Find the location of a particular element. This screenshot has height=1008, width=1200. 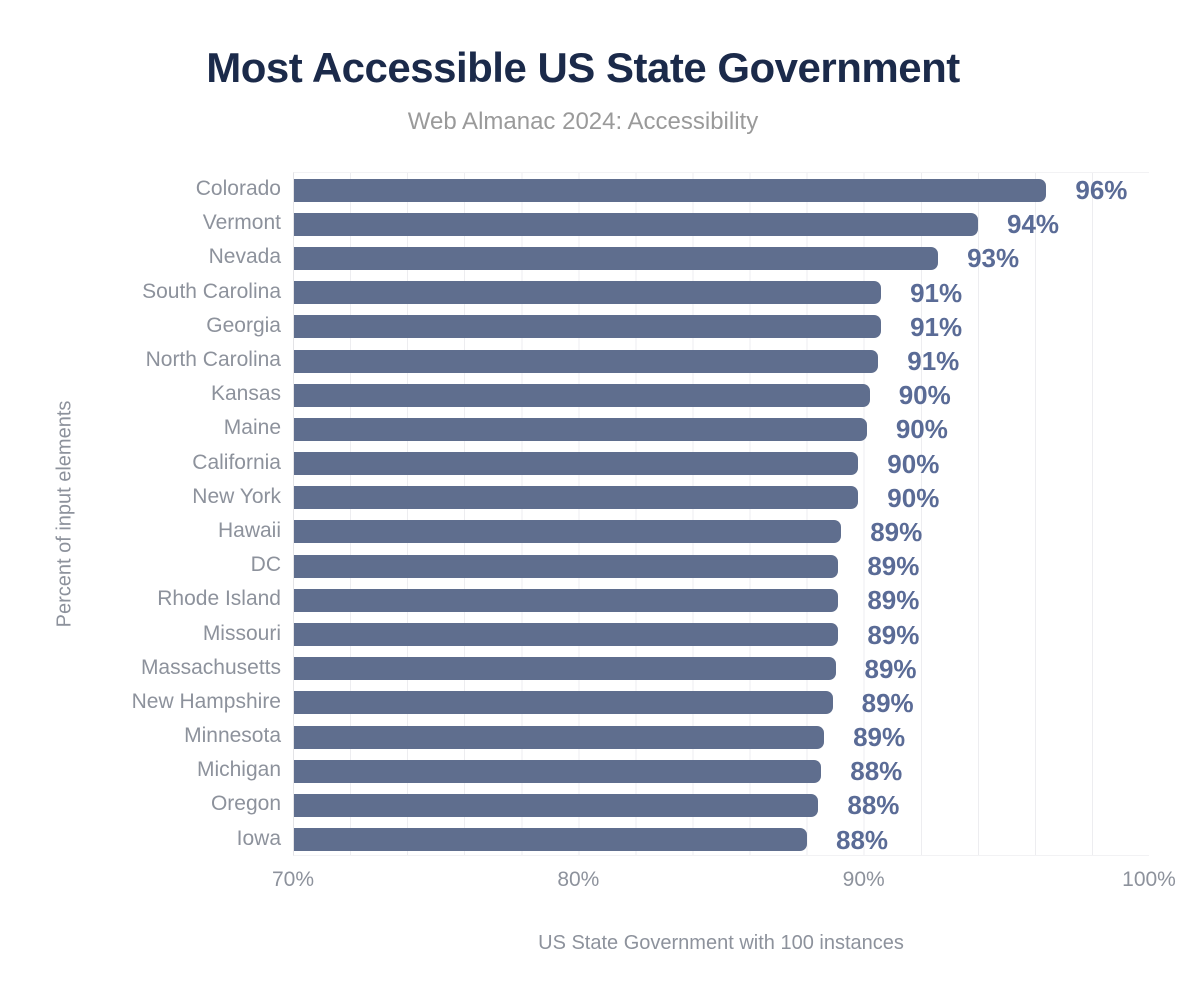

category-label: Oregon is located at coordinates (245, 804).